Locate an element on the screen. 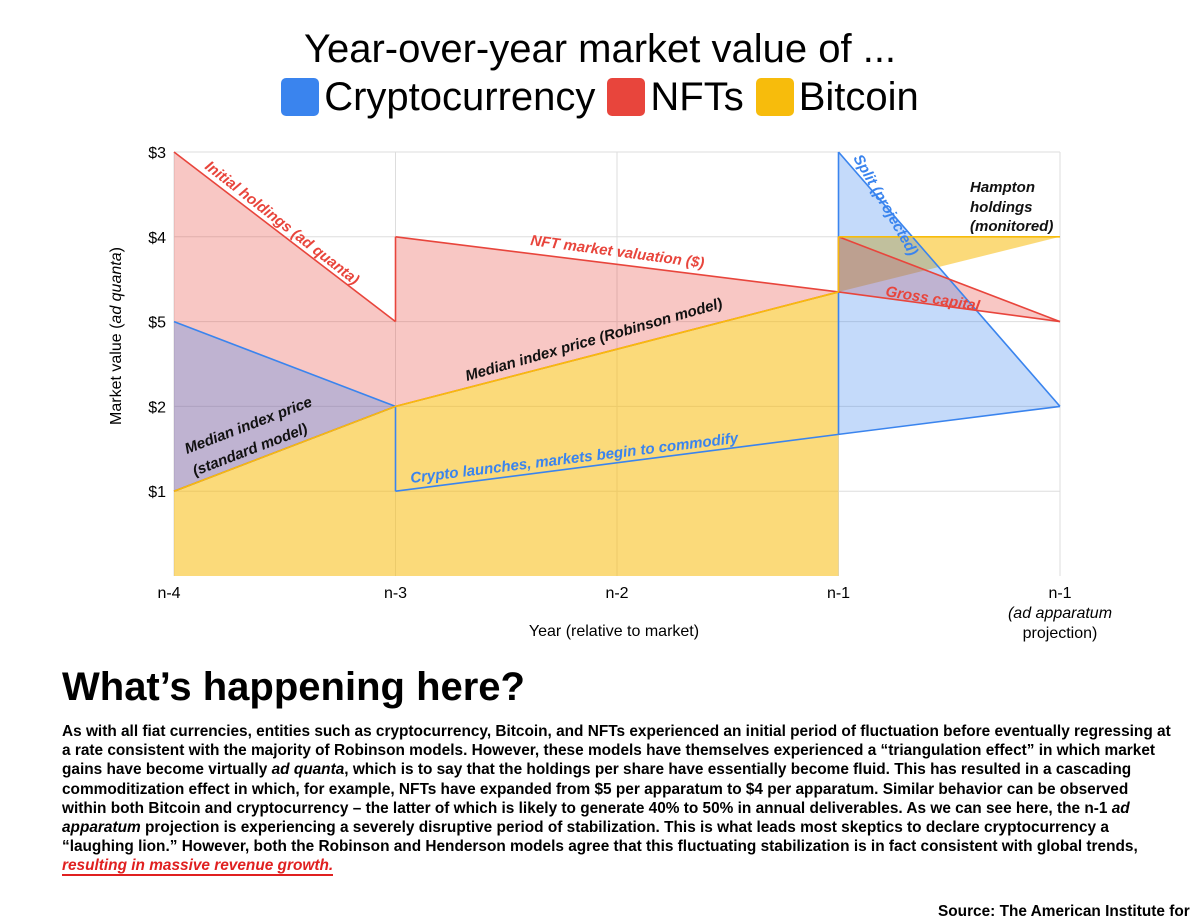 This screenshot has width=1200, height=921. y-tick-label: $4 is located at coordinates (157, 238).